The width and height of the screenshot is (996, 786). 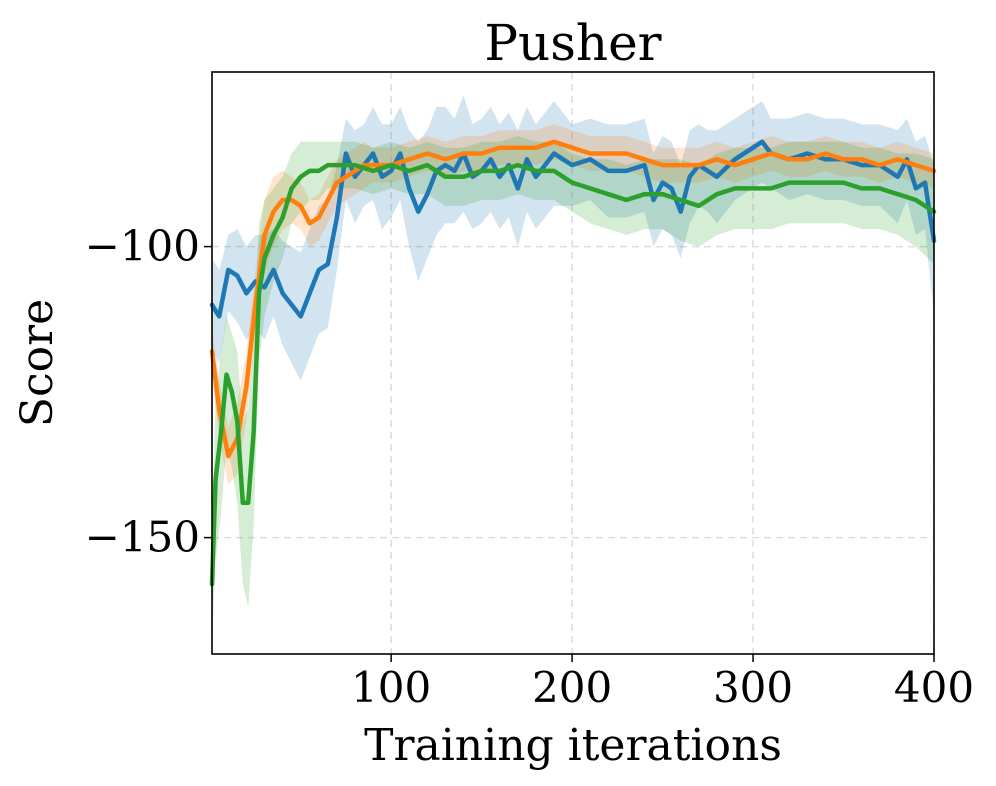 I want to click on x-tick-label: 400, so click(x=934, y=687).